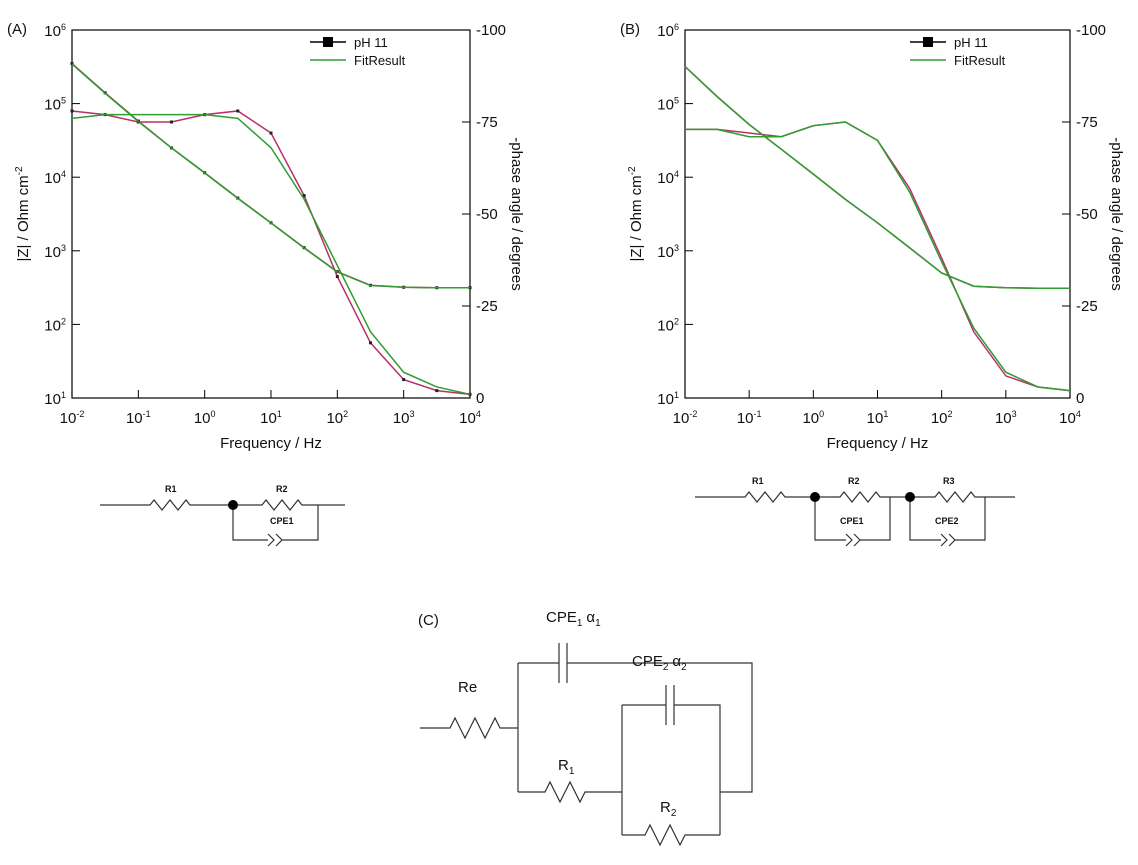 This screenshot has height=865, width=1138. What do you see at coordinates (1087, 214) in the screenshot?
I see `y2-tick-label: -50` at bounding box center [1087, 214].